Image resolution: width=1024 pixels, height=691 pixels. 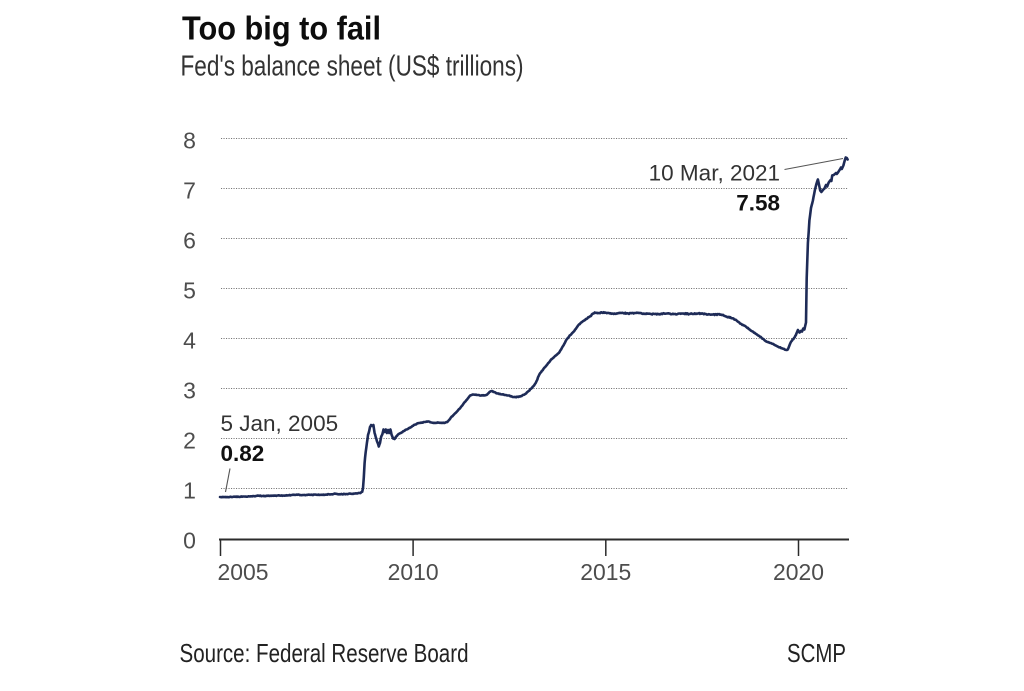 I want to click on svg-text: 2015, so click(x=605, y=572).